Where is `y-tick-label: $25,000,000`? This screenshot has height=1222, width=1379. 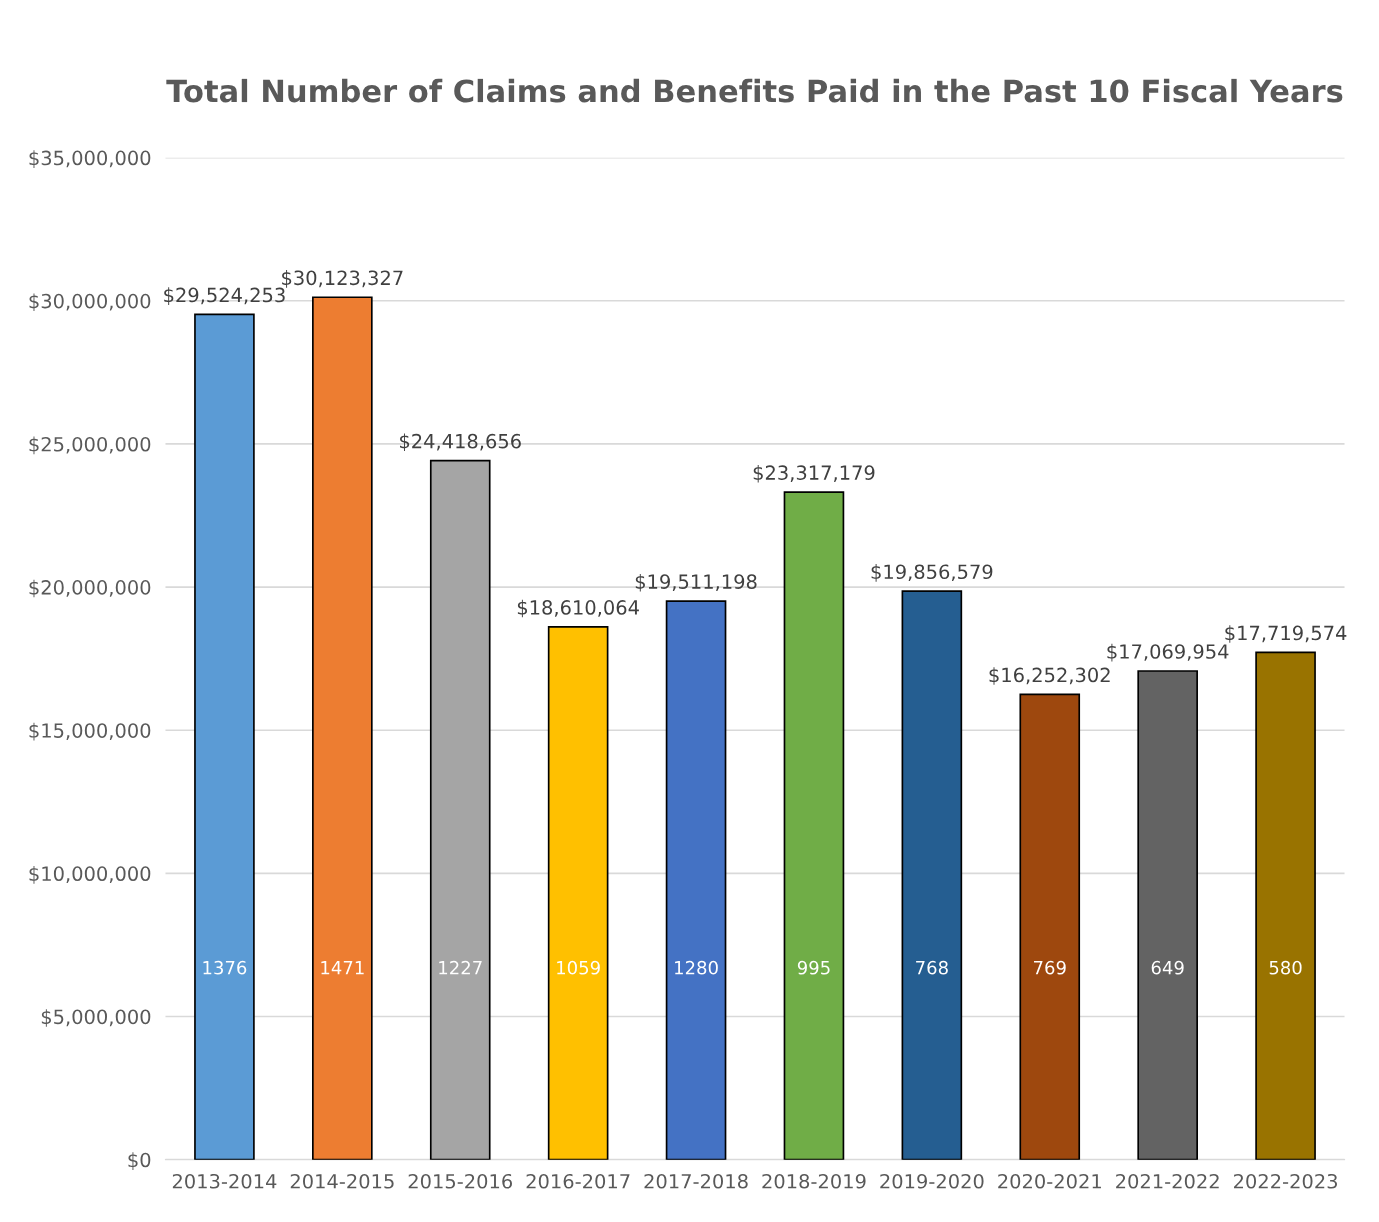 y-tick-label: $25,000,000 is located at coordinates (90, 445).